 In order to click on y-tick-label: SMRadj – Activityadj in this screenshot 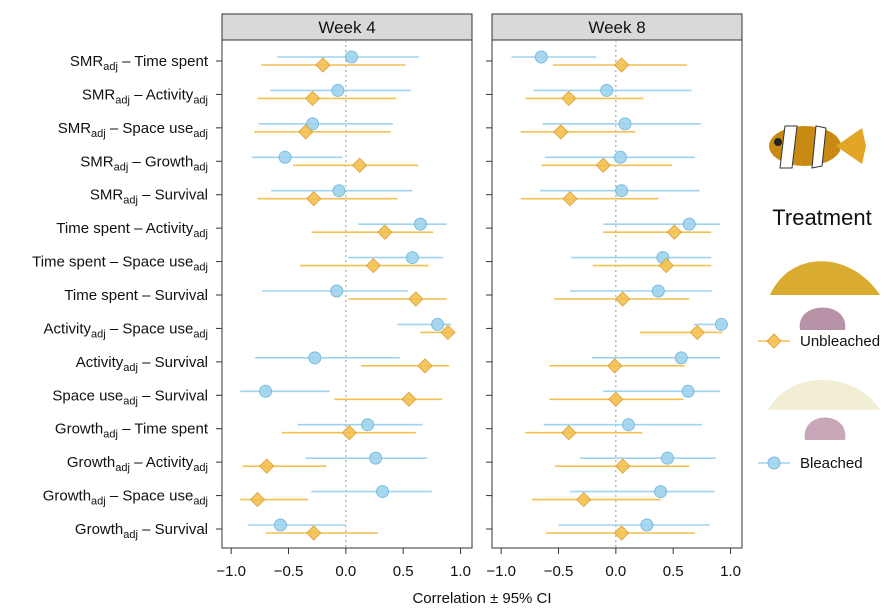, I will do `click(145, 96)`.